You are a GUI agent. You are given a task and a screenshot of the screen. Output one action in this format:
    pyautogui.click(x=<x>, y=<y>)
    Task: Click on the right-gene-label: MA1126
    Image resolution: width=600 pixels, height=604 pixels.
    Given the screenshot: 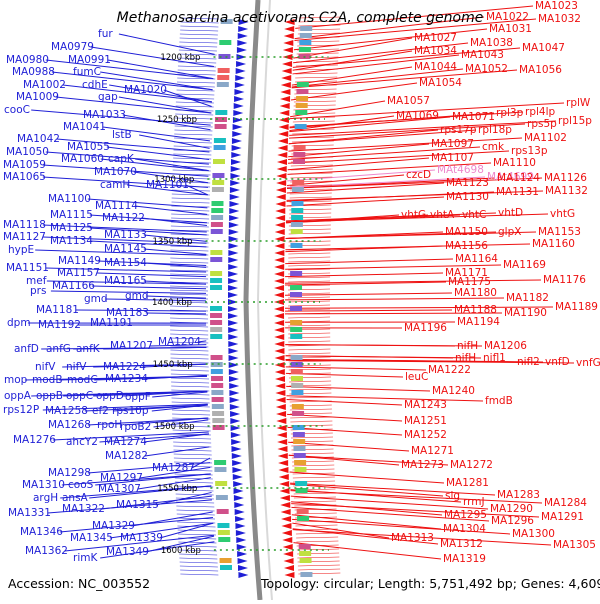 What is the action you would take?
    pyautogui.click(x=565, y=178)
    